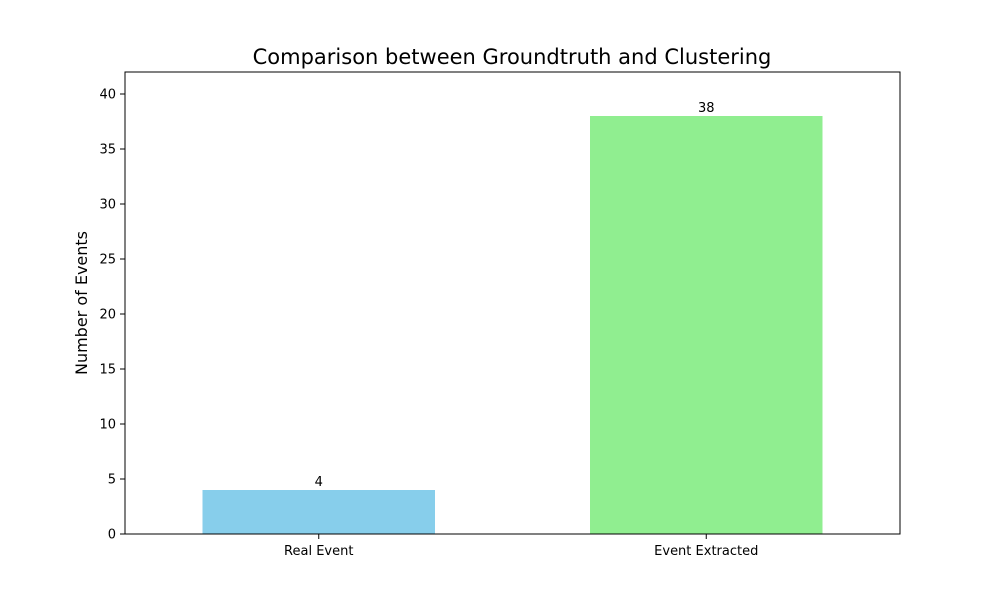 Image resolution: width=1000 pixels, height=604 pixels. What do you see at coordinates (107, 260) in the screenshot?
I see `y-tick-label: 25` at bounding box center [107, 260].